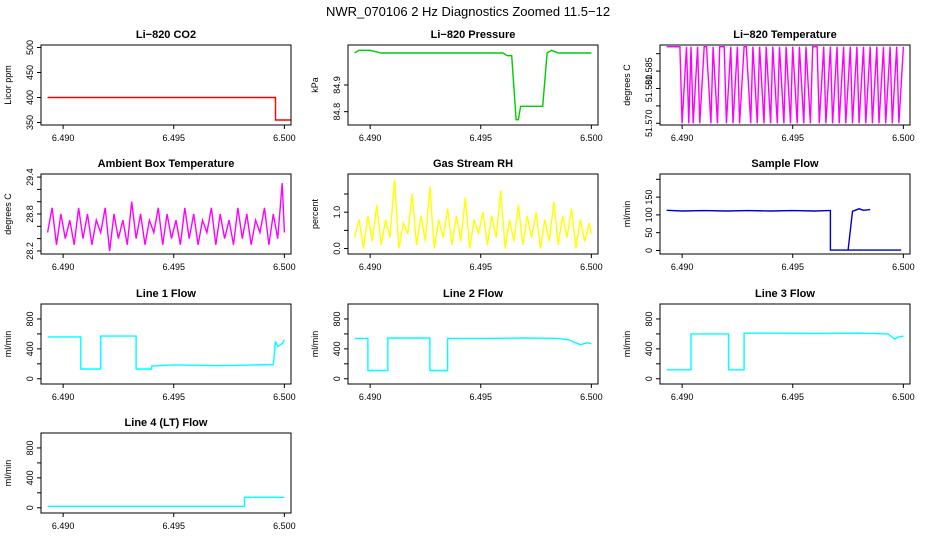  I want to click on y-tick-label: 1.0, so click(337, 212).